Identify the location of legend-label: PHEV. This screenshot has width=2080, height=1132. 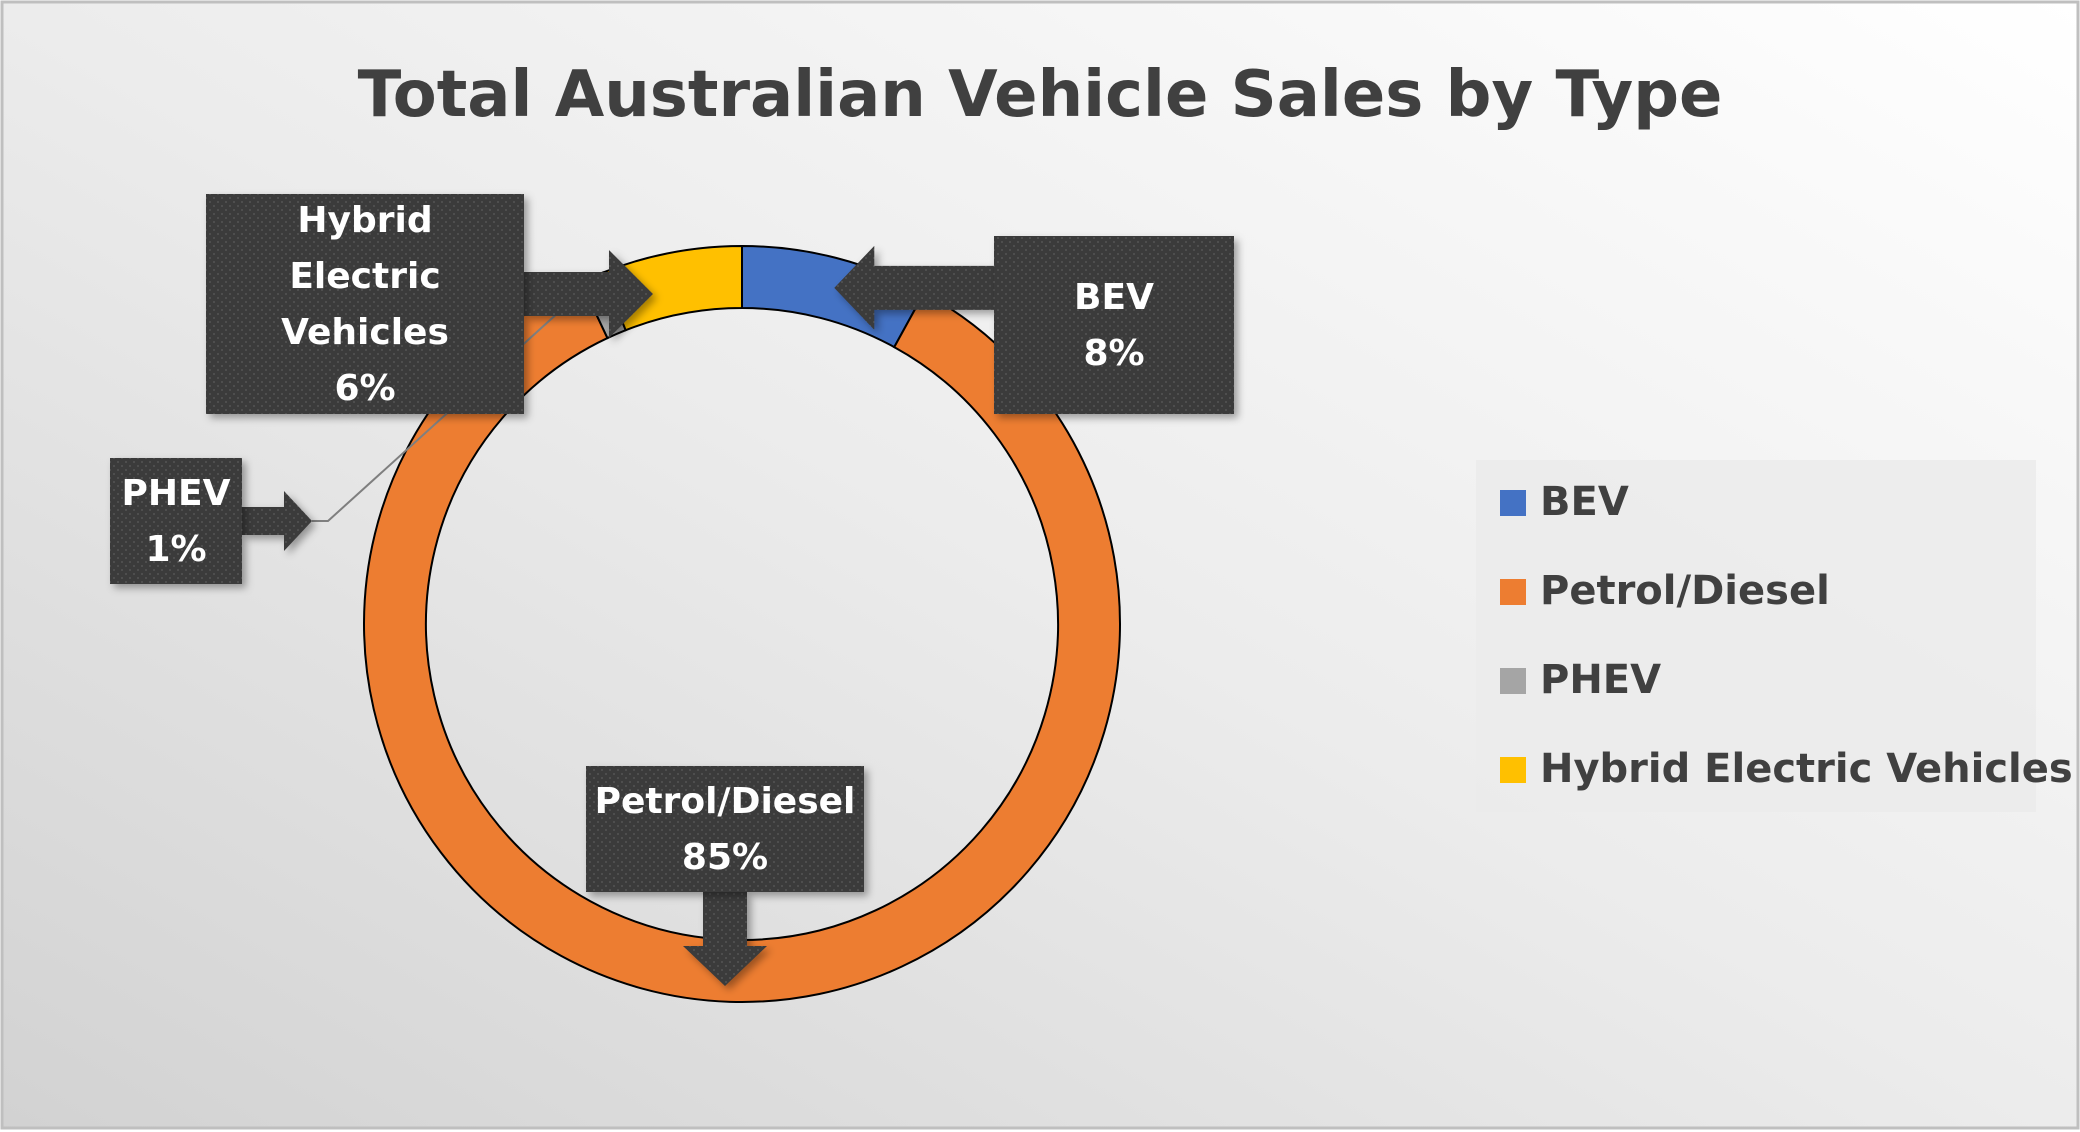
(1600, 680).